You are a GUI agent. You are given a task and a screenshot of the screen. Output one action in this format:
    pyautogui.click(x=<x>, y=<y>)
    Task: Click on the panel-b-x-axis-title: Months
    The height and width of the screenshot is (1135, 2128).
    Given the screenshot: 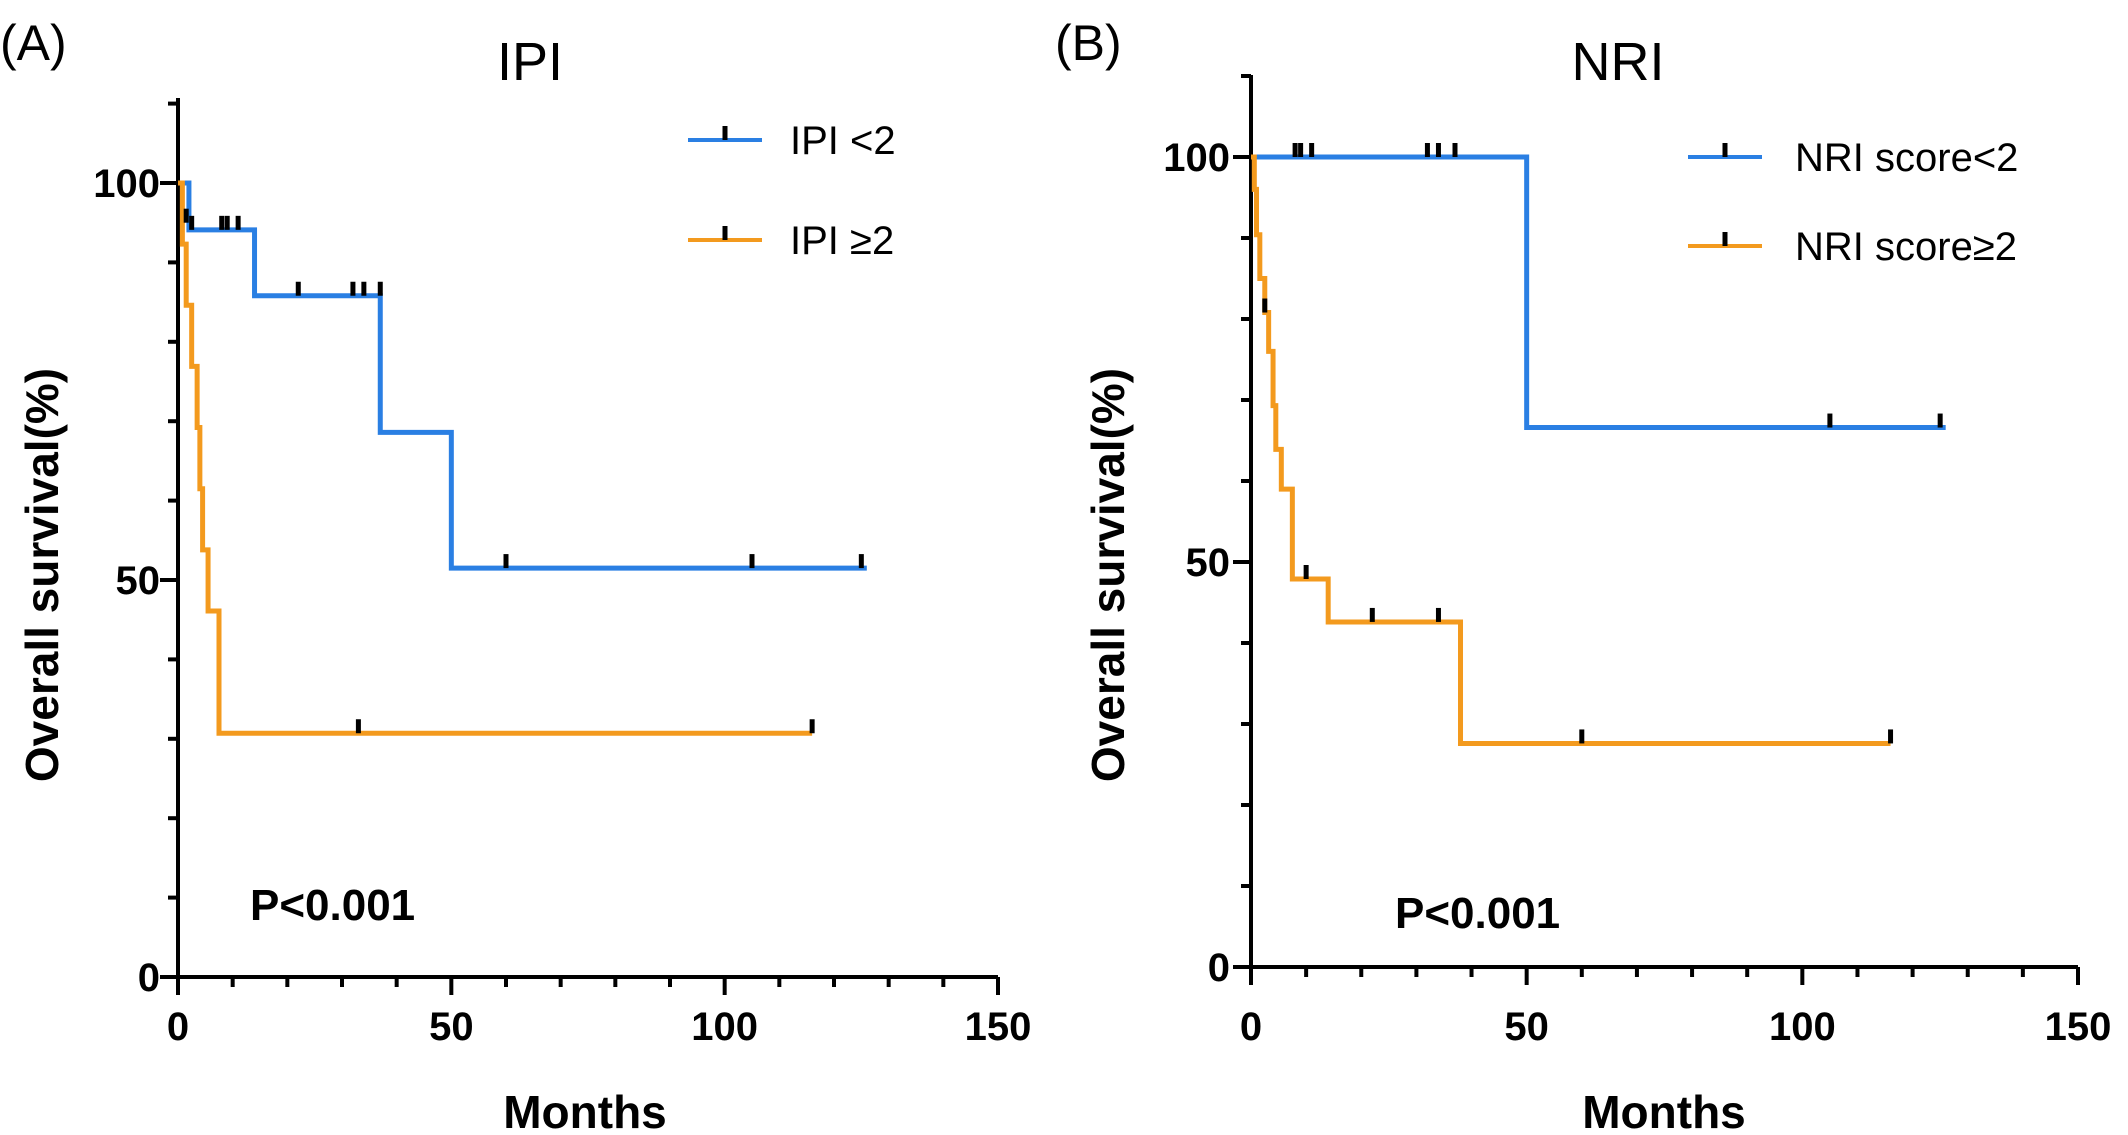 What is the action you would take?
    pyautogui.click(x=1664, y=1110)
    